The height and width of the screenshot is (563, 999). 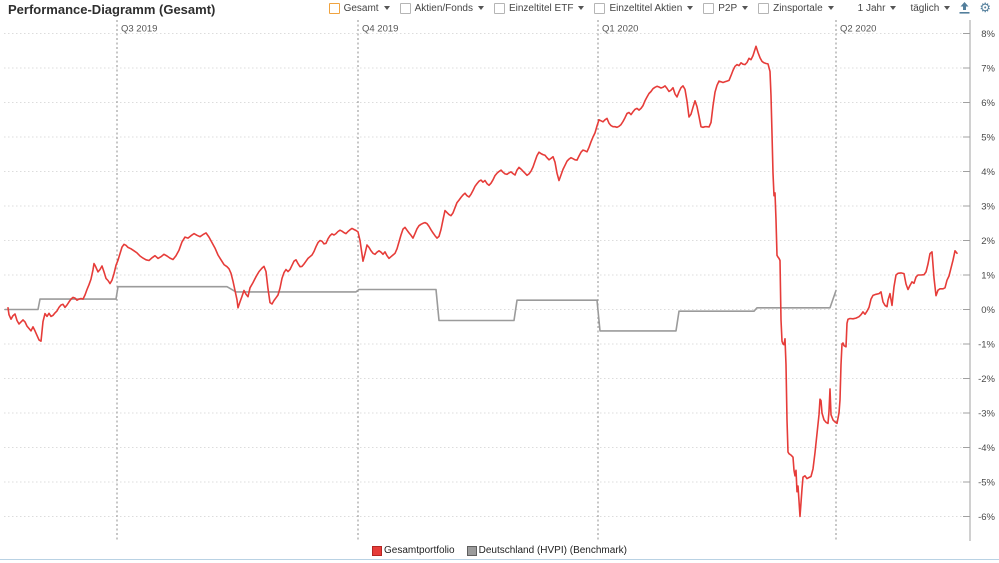 I want to click on y-tick-label: -4%, so click(x=986, y=448).